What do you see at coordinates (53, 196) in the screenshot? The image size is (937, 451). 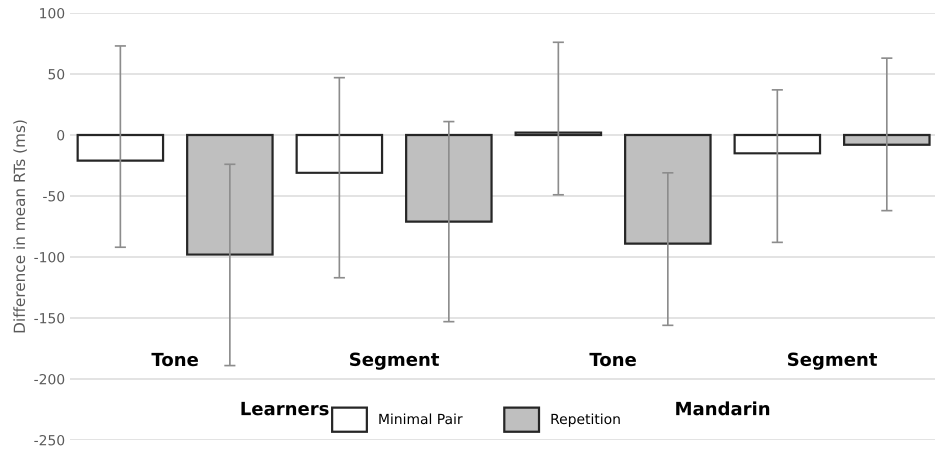 I see `y-tick-label: -50` at bounding box center [53, 196].